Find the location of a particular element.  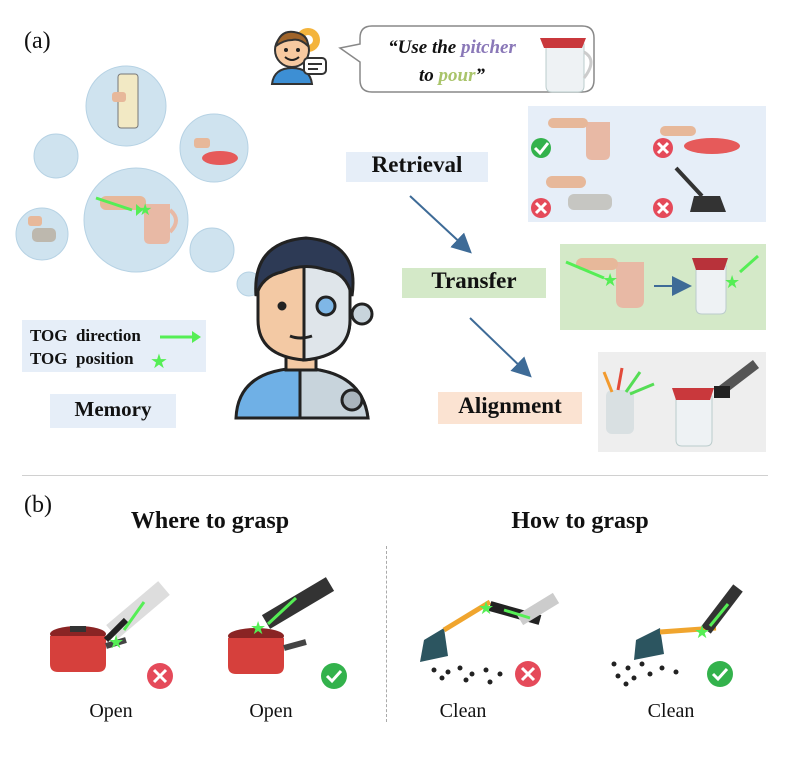

transfer-label: Transfer is located at coordinates (474, 280).